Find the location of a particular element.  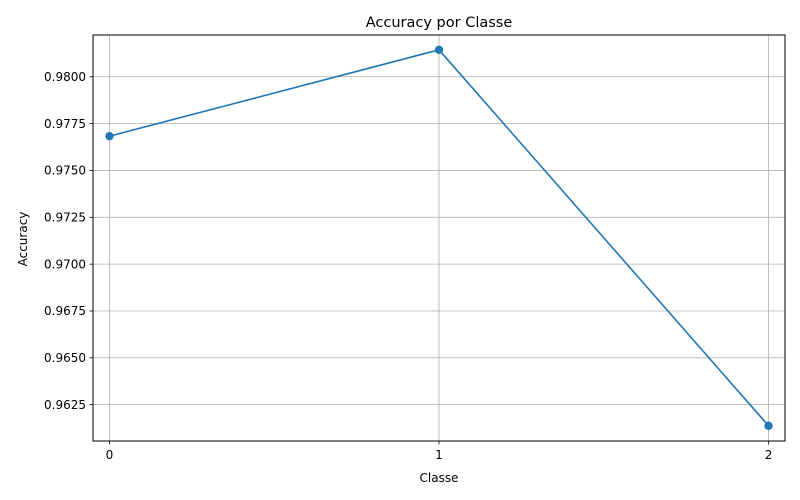

y-tick-label: 0.9700 is located at coordinates (65, 264).